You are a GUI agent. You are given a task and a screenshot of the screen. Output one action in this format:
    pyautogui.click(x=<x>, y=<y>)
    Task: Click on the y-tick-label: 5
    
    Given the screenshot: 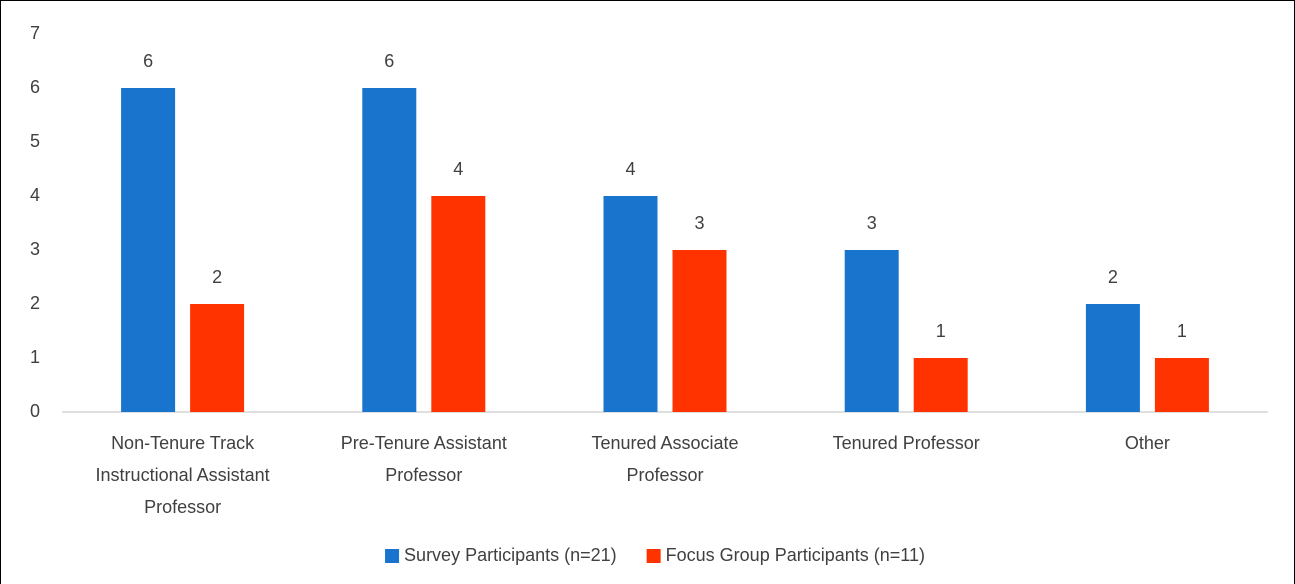 What is the action you would take?
    pyautogui.click(x=35, y=141)
    